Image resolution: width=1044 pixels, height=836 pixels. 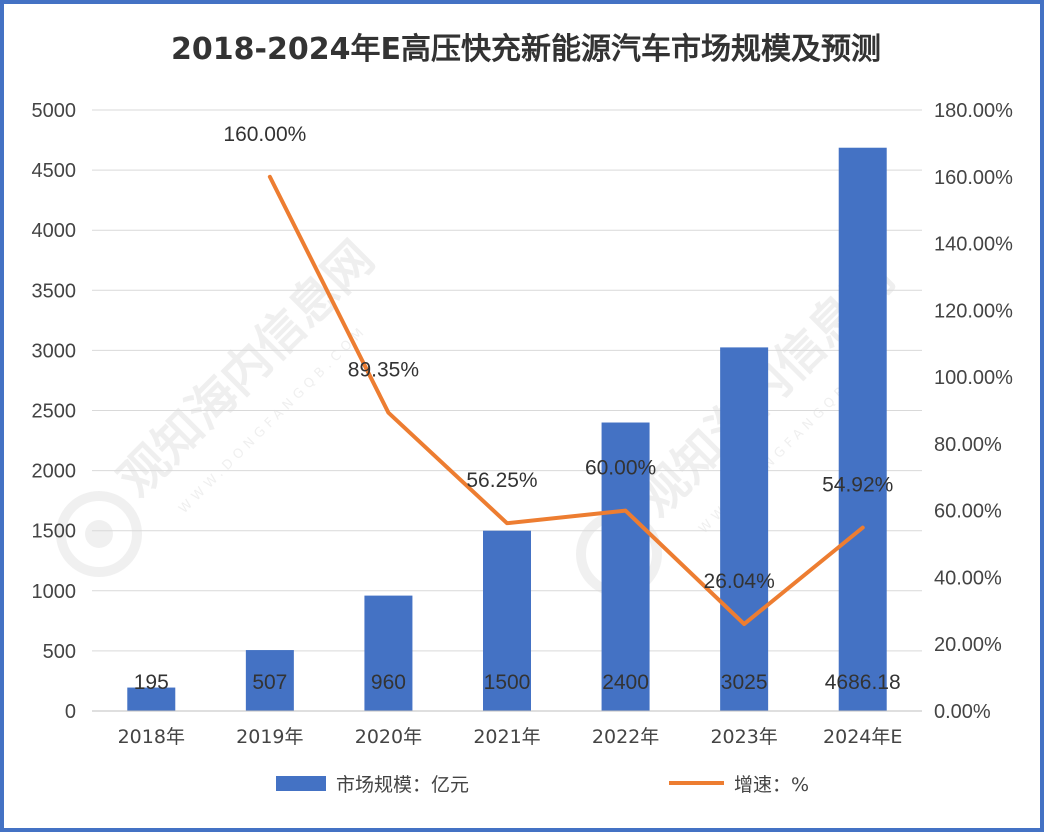 What do you see at coordinates (857, 485) in the screenshot?
I see `line-data-label: 54.92%` at bounding box center [857, 485].